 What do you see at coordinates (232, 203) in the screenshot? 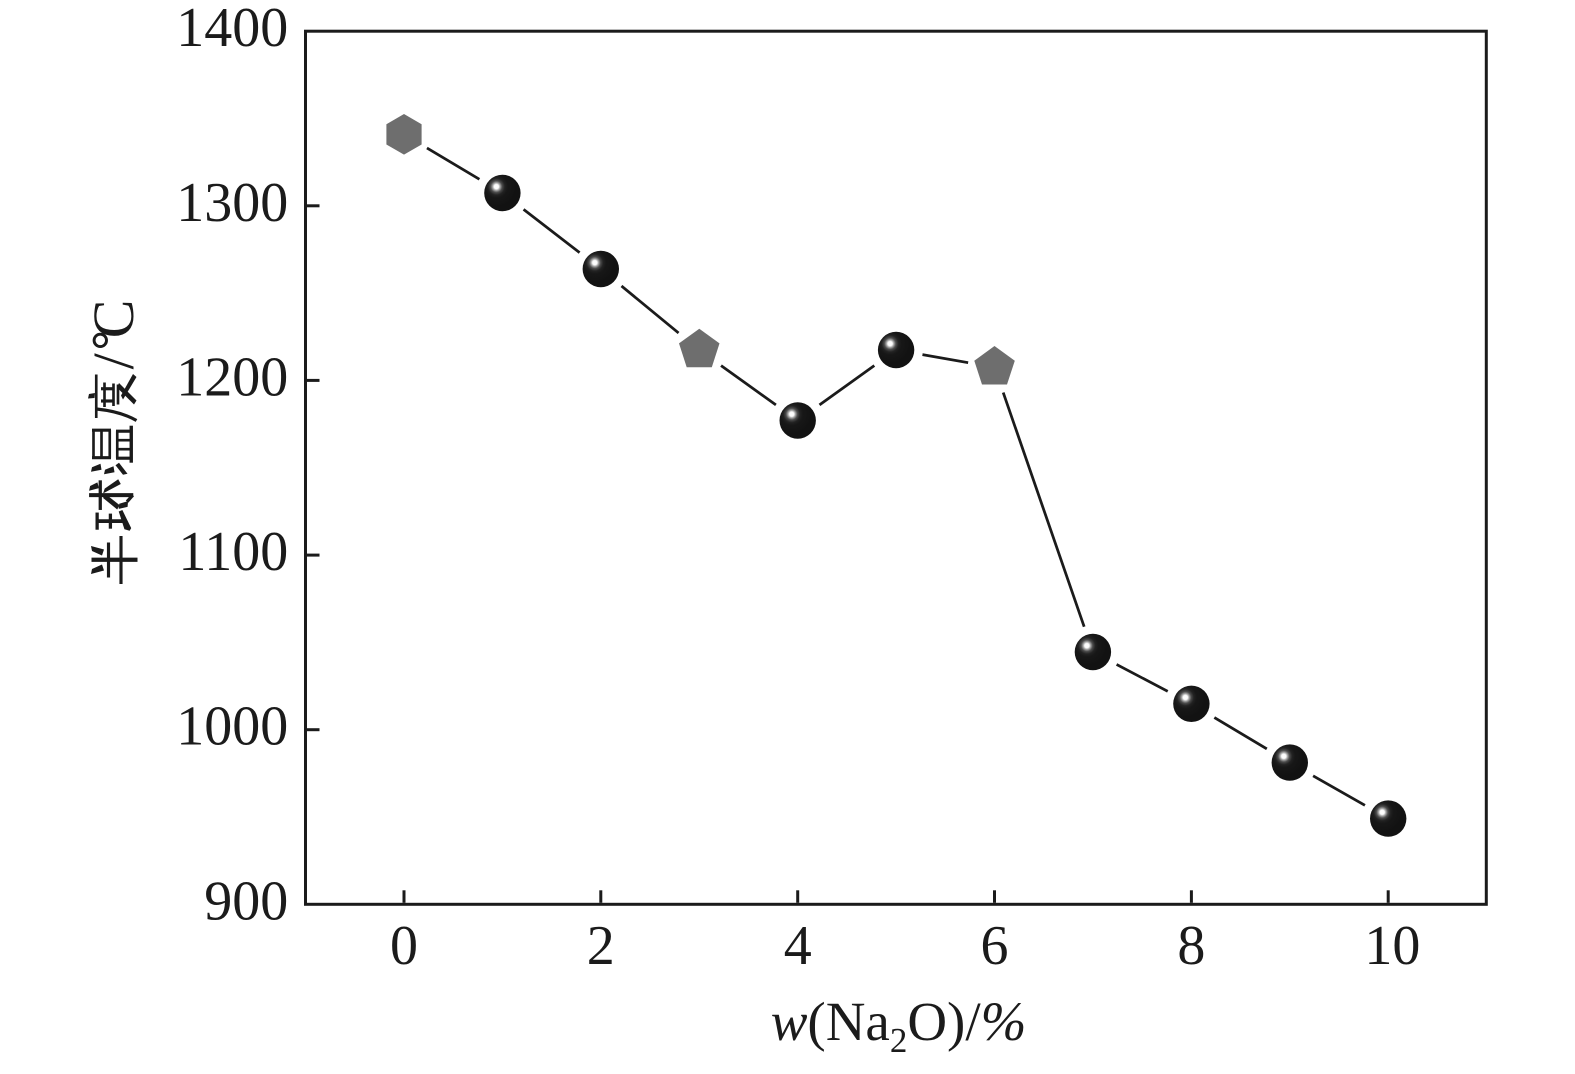
I see `svg-text: 1300` at bounding box center [232, 203].